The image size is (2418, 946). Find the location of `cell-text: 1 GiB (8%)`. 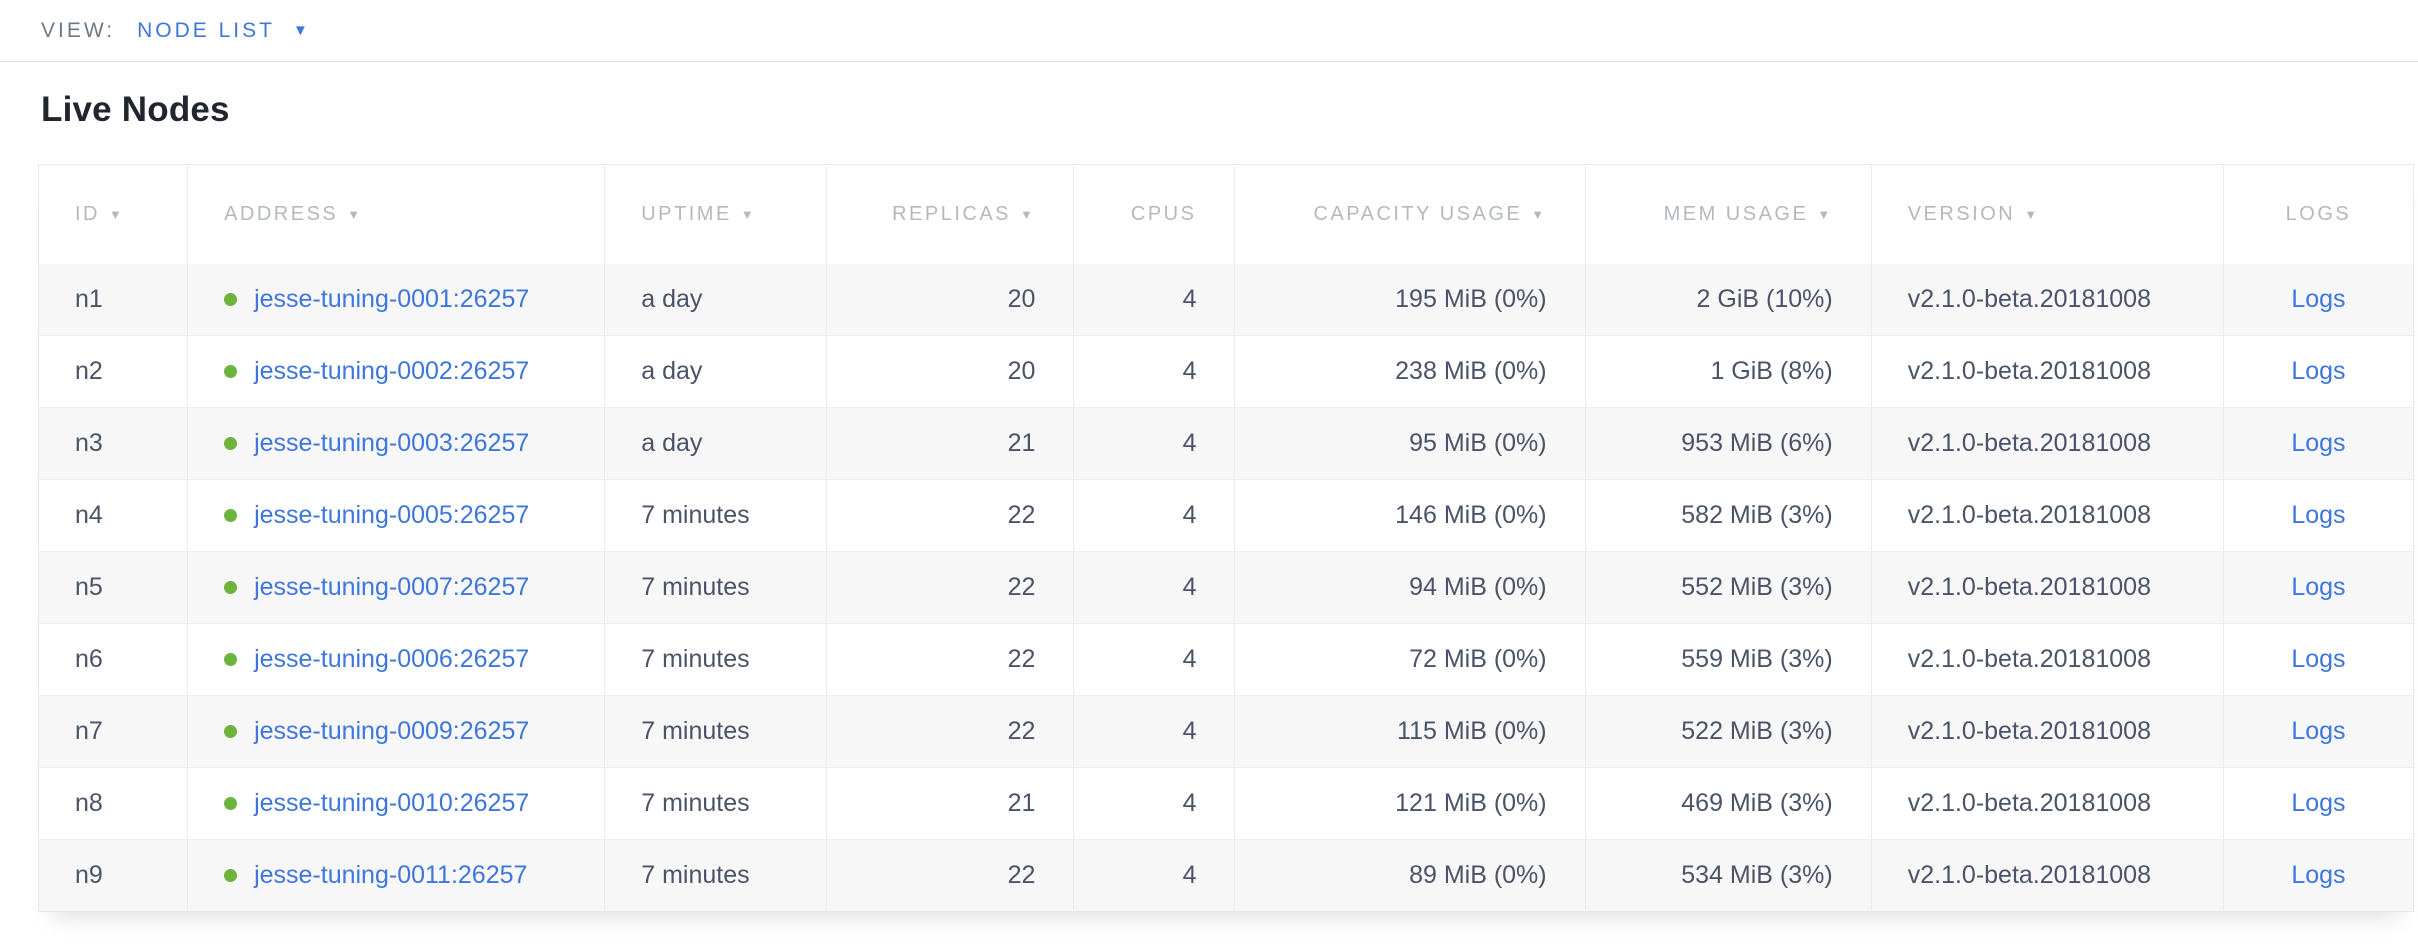

cell-text: 1 GiB (8%) is located at coordinates (1771, 371).